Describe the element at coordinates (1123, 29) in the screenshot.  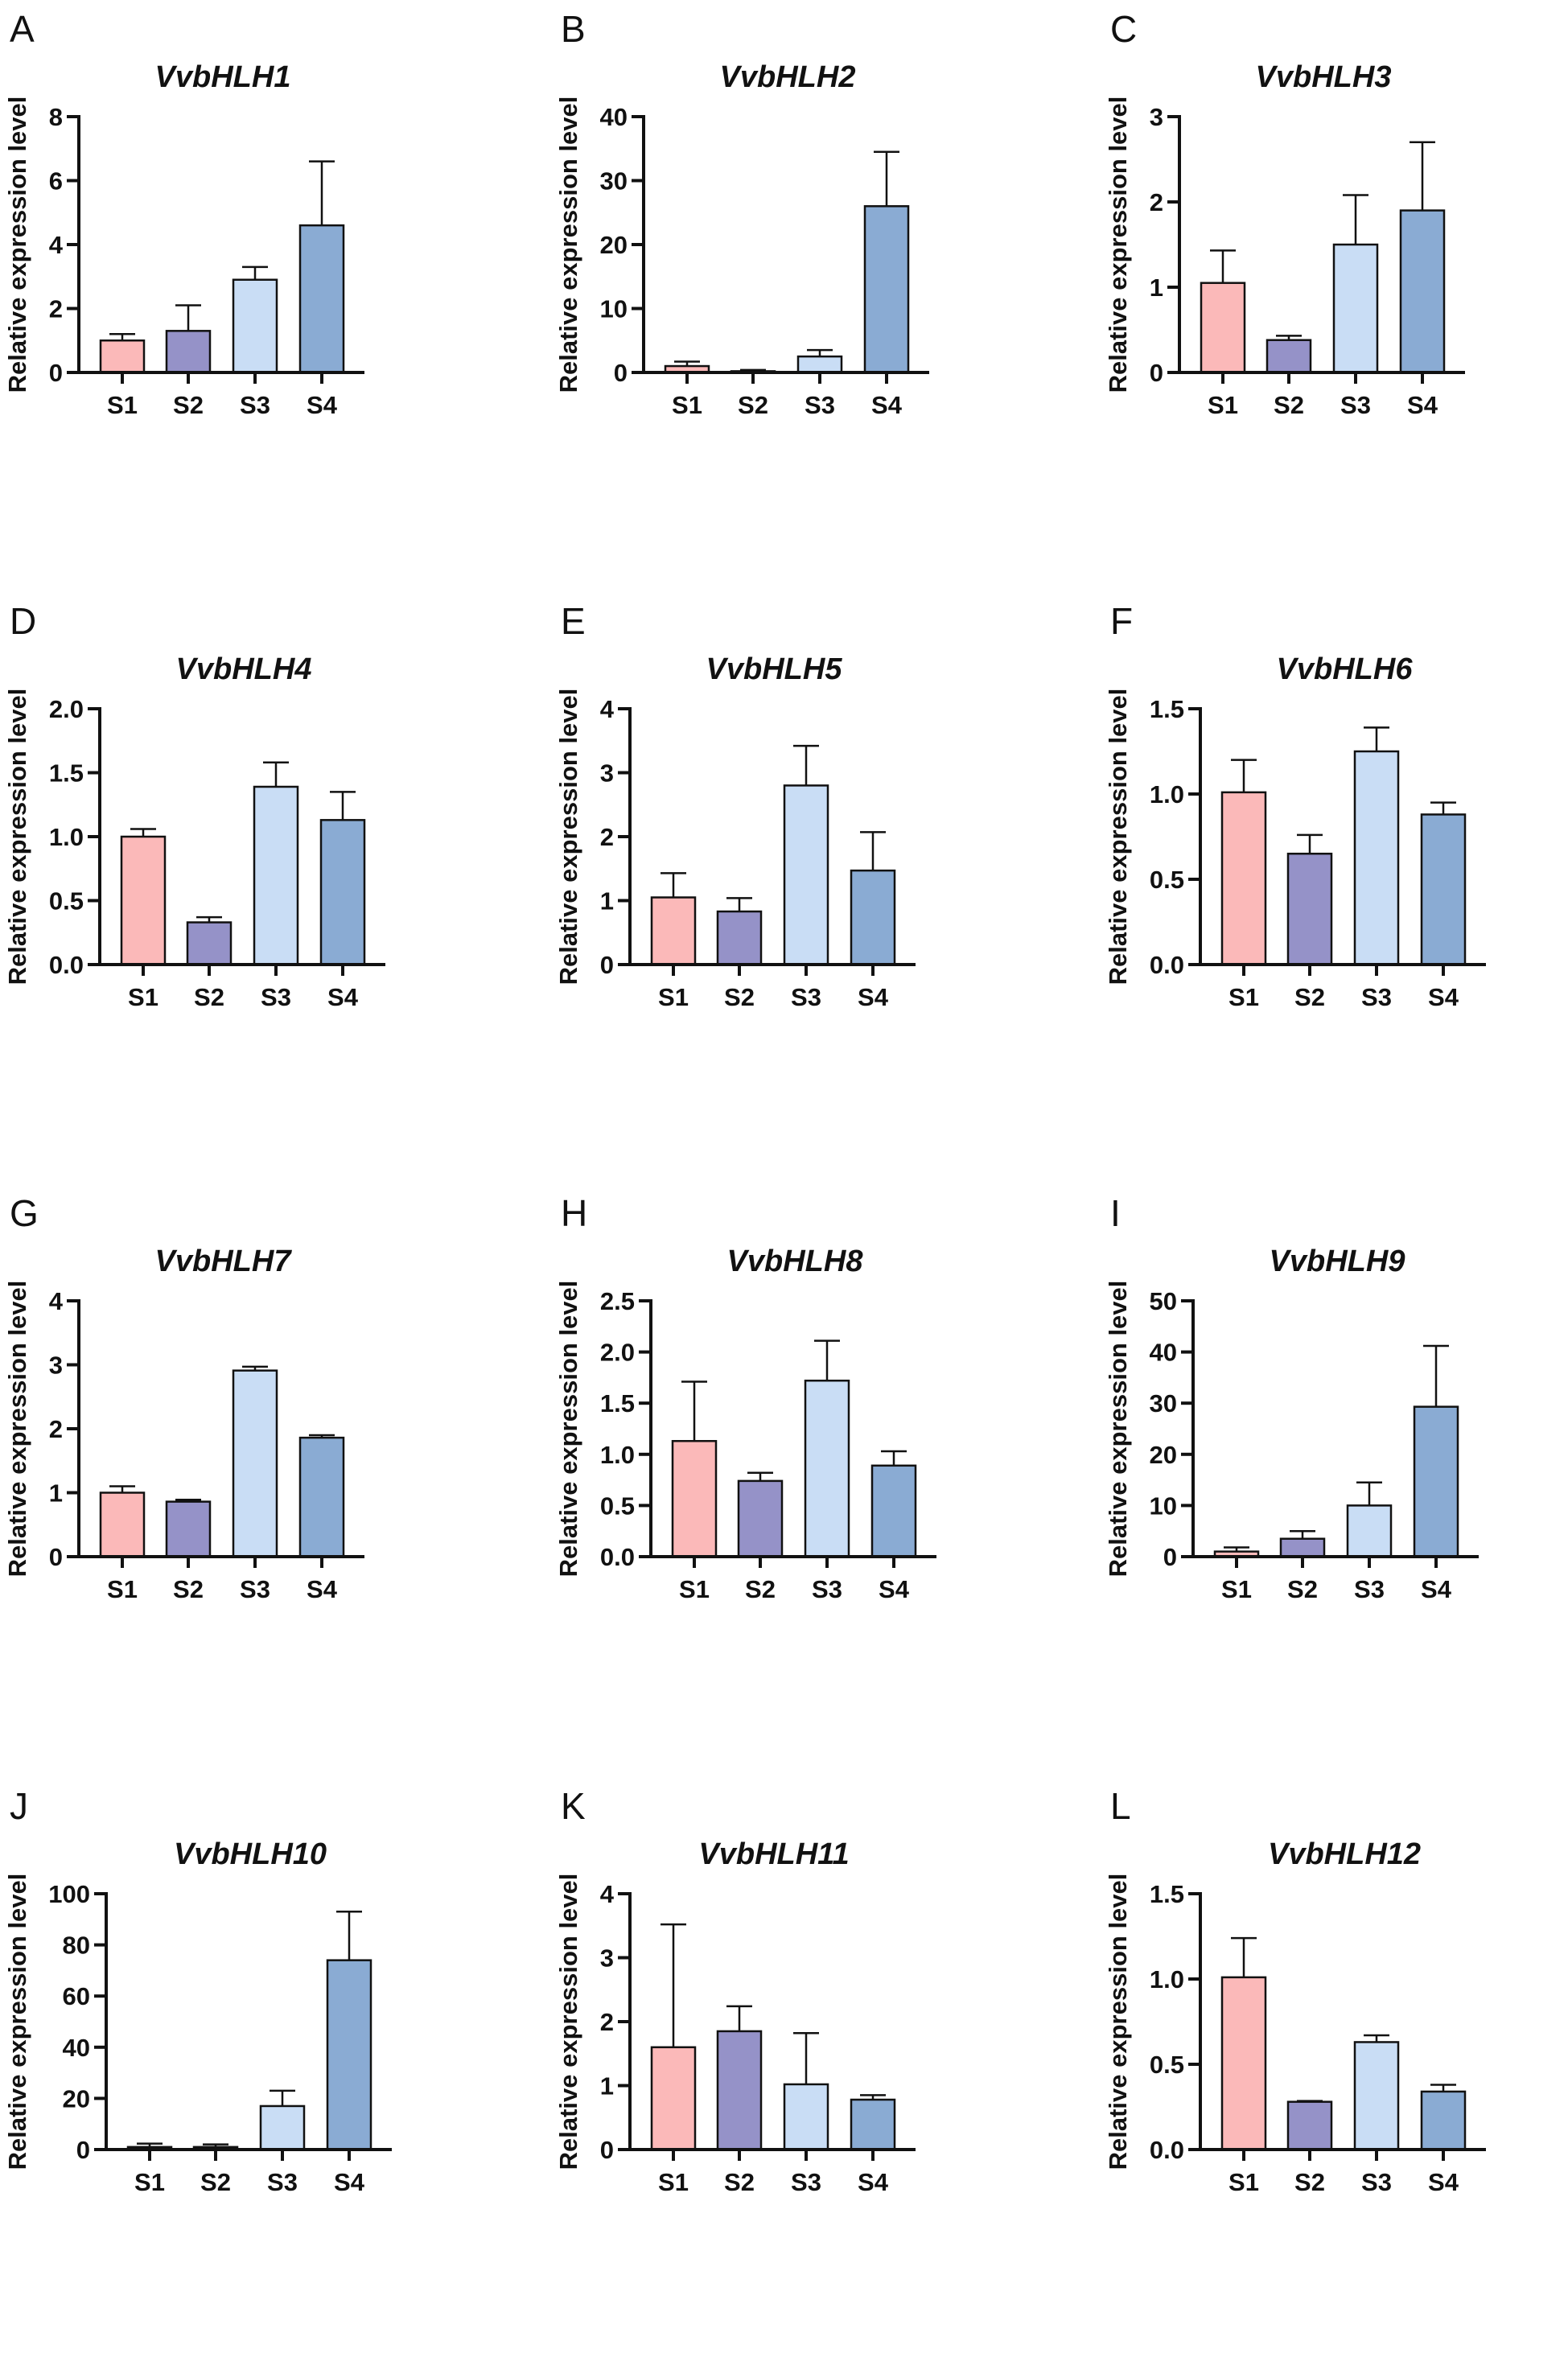
I see `panel-letter: C` at that location.